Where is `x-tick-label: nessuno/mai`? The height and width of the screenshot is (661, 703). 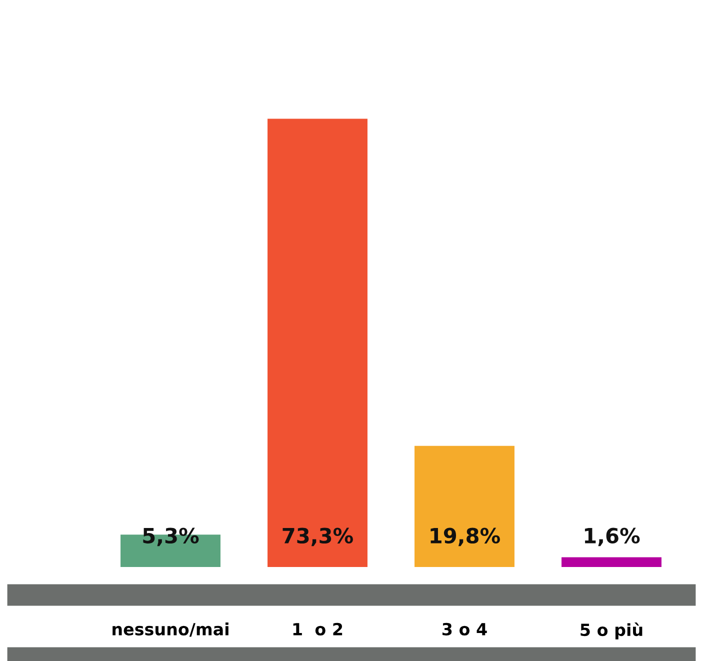
x-tick-label: nessuno/mai is located at coordinates (170, 629).